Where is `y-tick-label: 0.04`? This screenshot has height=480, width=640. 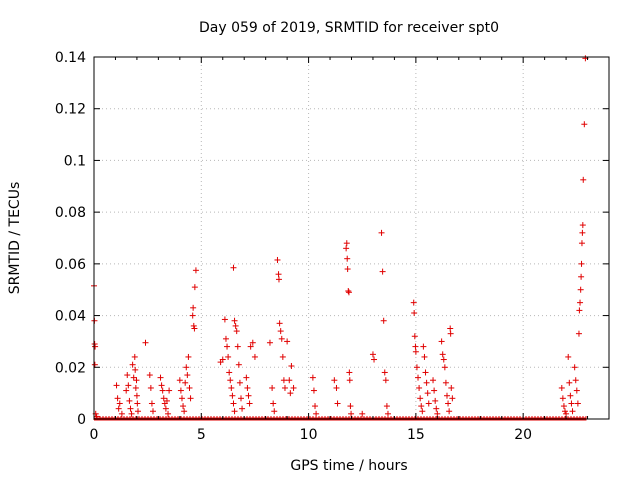
y-tick-label: 0.04 is located at coordinates (70, 317).